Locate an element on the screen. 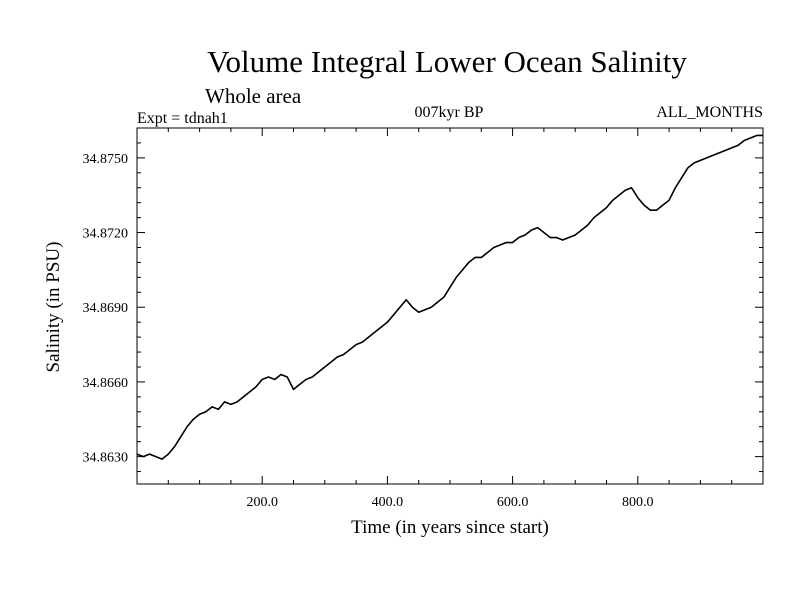  chart-title: Volume Integral Lower Ocean Salinity is located at coordinates (447, 61).